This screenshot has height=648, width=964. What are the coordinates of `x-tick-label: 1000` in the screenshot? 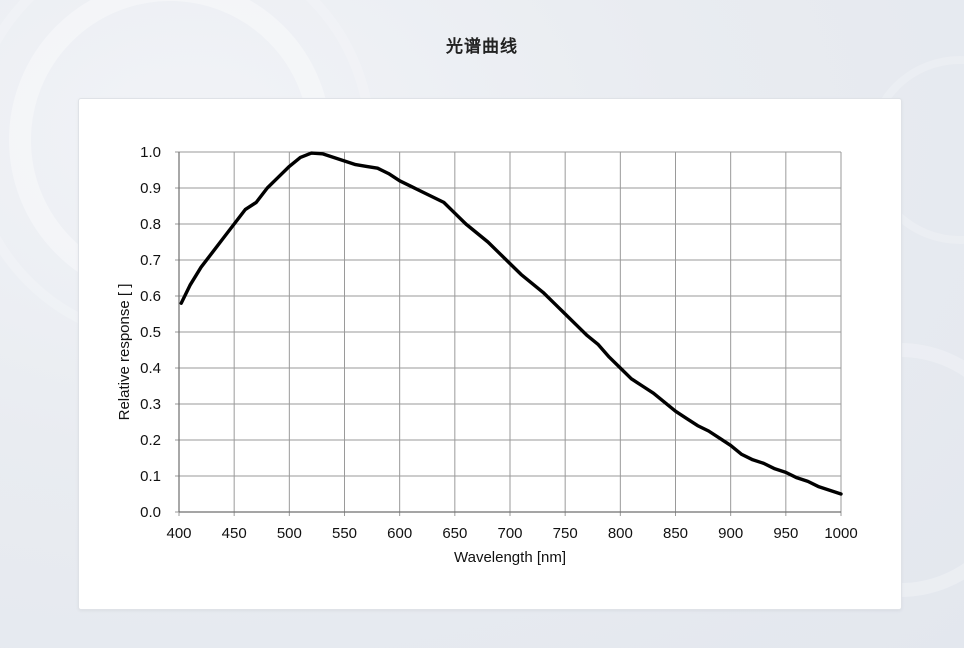 It's located at (840, 533).